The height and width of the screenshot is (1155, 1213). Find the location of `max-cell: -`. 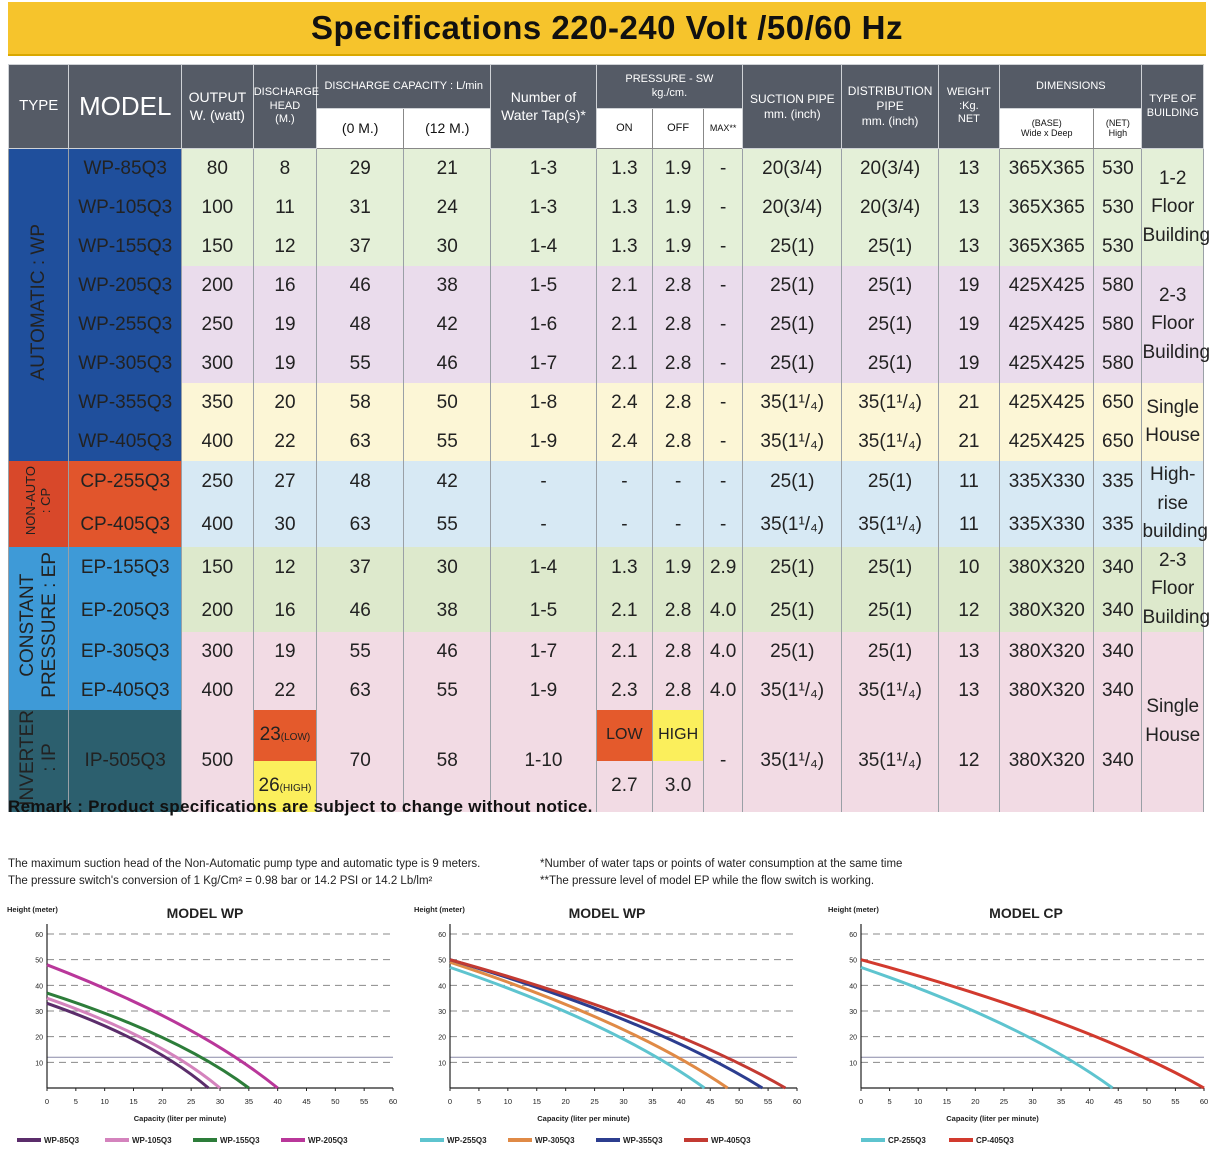

max-cell: - is located at coordinates (723, 363).